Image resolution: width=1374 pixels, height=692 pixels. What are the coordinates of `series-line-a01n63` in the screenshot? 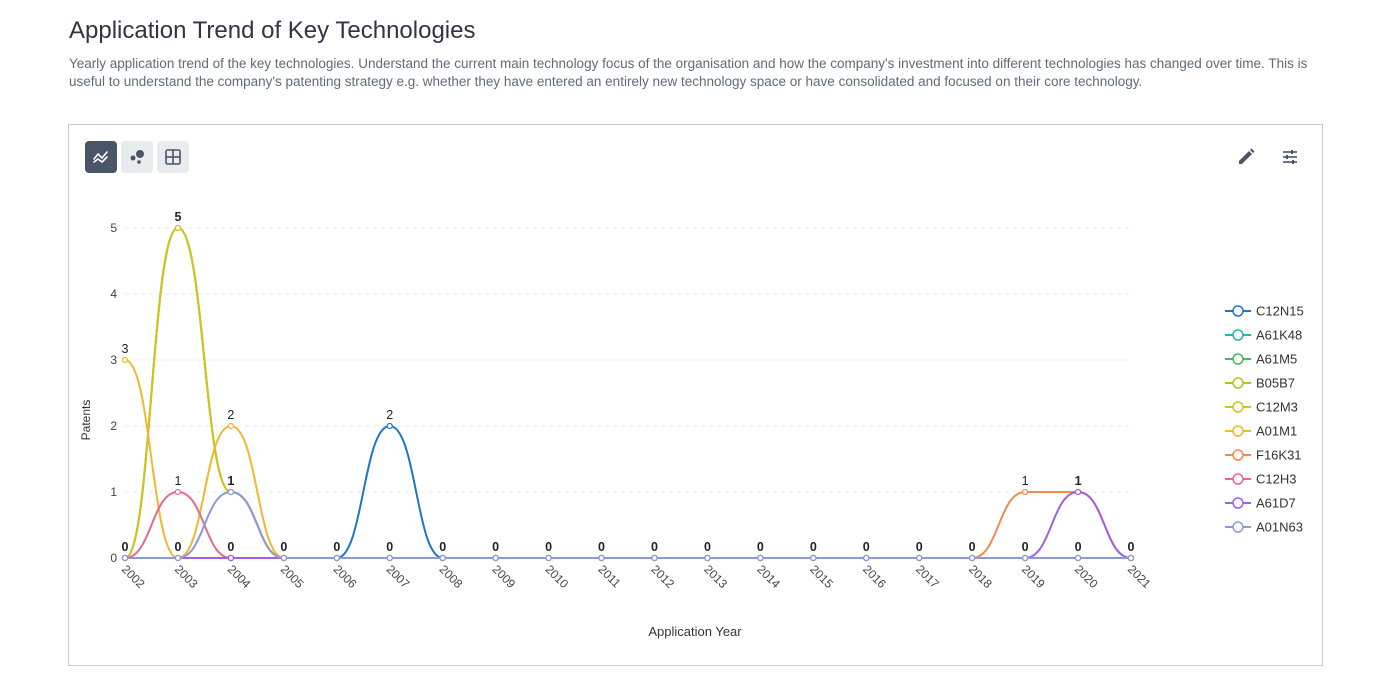 It's located at (628, 525).